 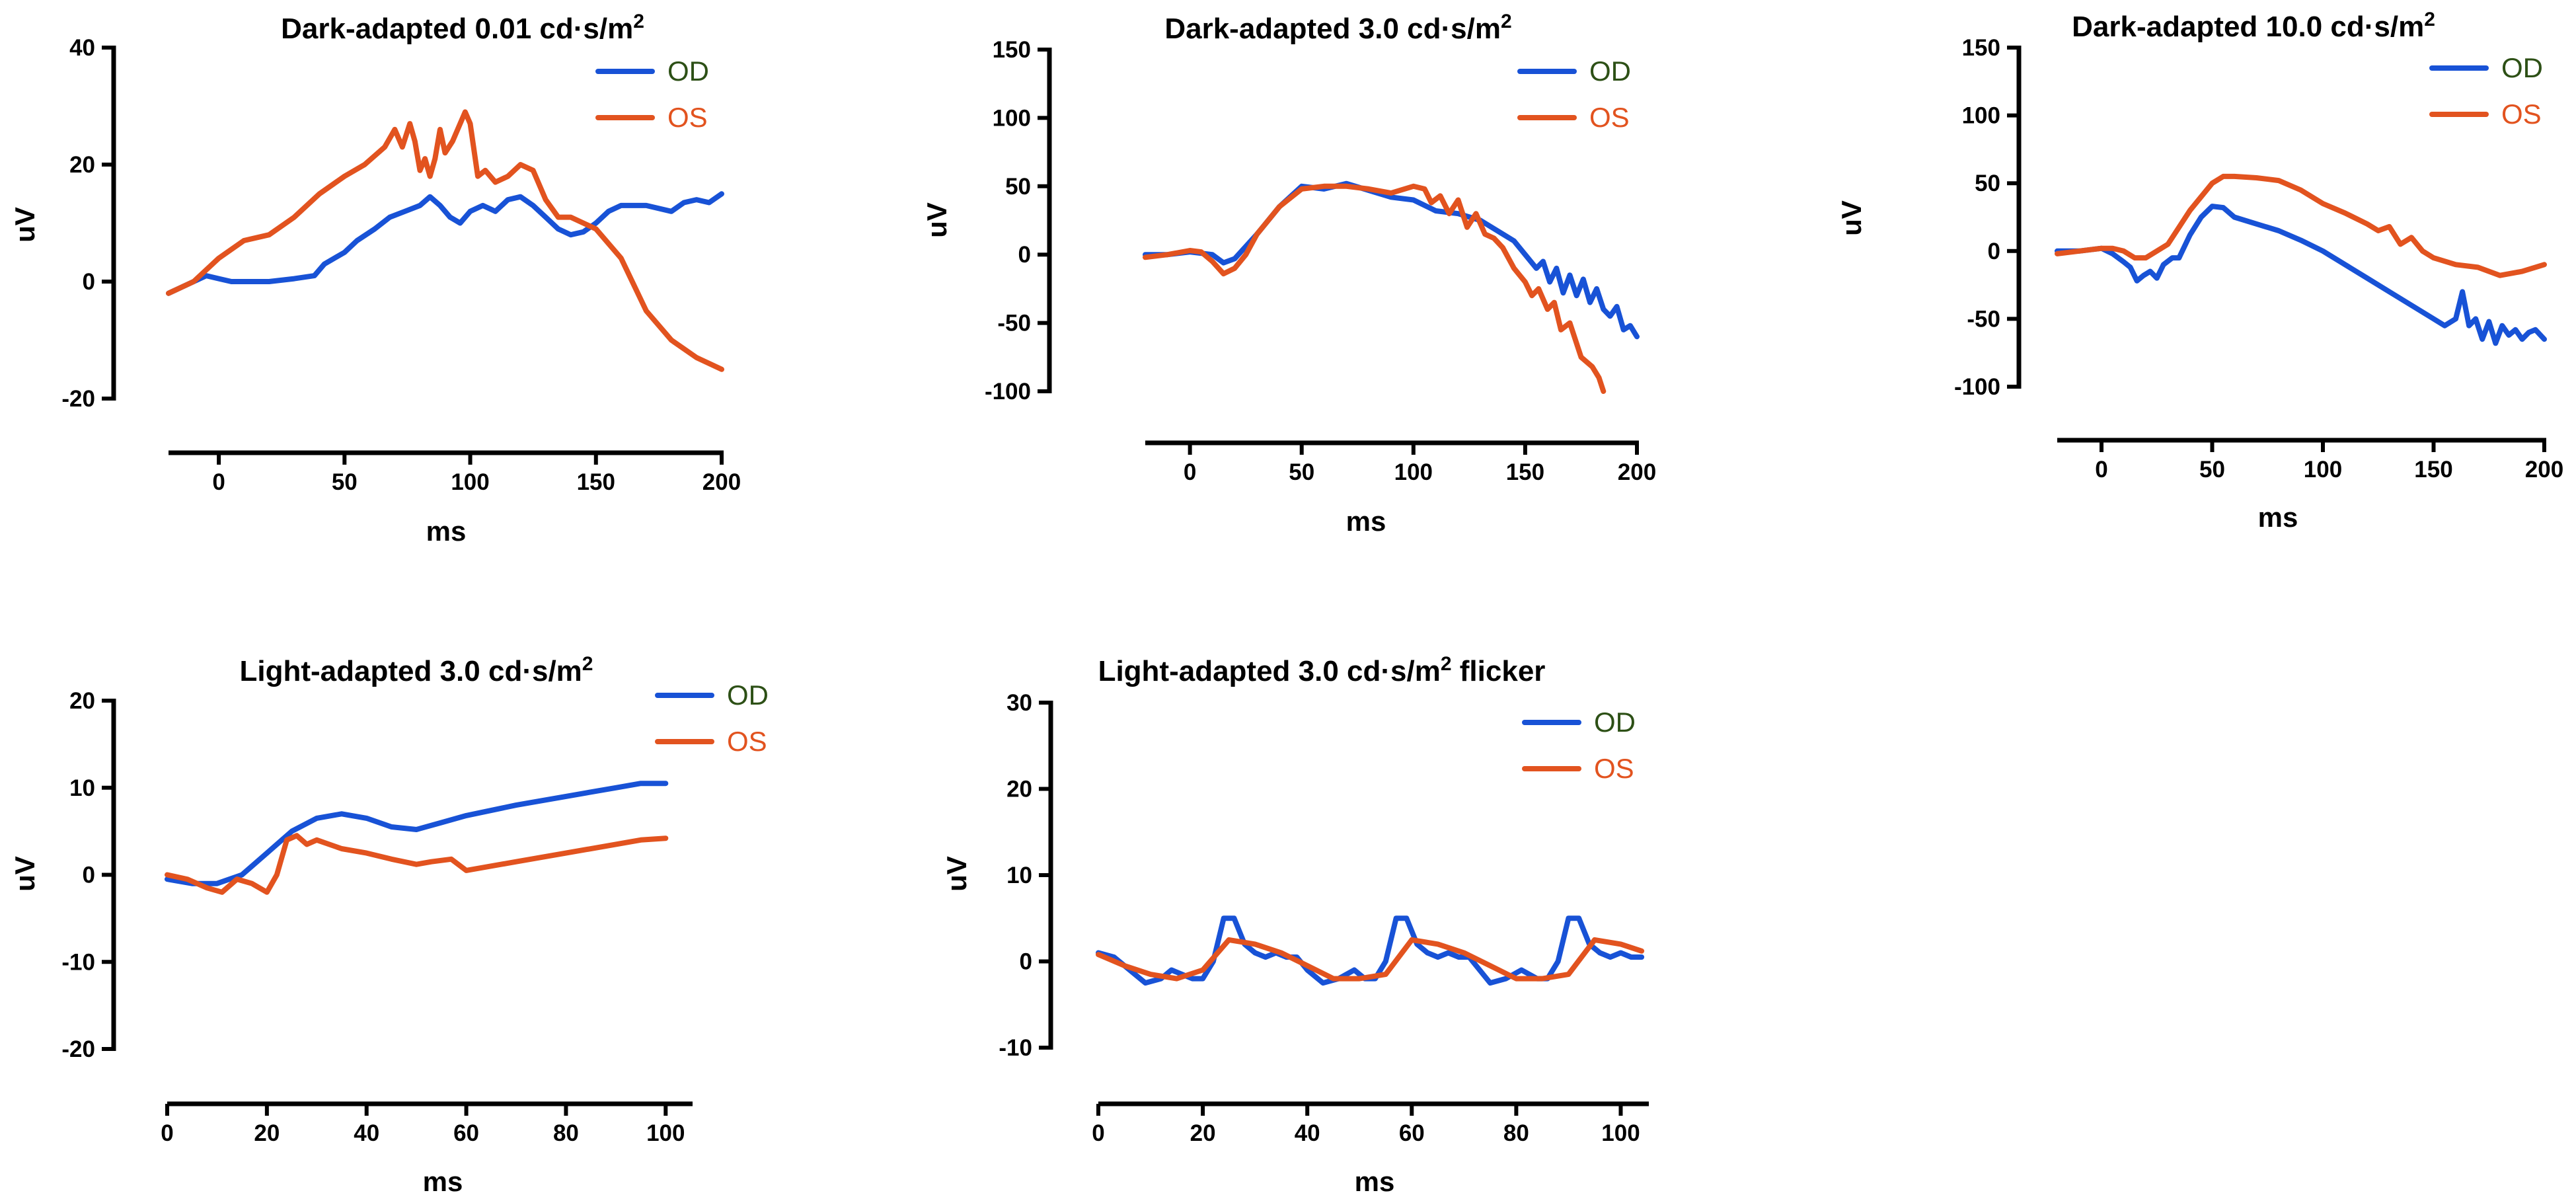 I want to click on chart-title: Dark-adapted 3.0 cd·s/m2, so click(x=1338, y=28).